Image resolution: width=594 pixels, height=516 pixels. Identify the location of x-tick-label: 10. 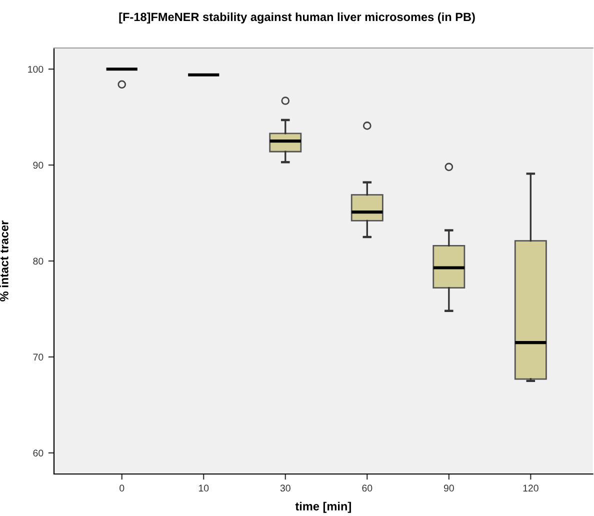
(203, 488).